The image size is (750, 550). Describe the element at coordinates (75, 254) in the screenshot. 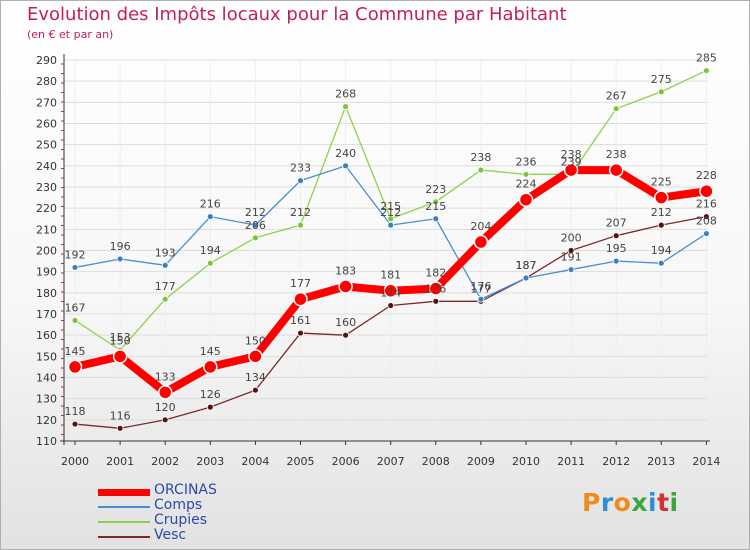

I see `data-label-comps: 192` at that location.